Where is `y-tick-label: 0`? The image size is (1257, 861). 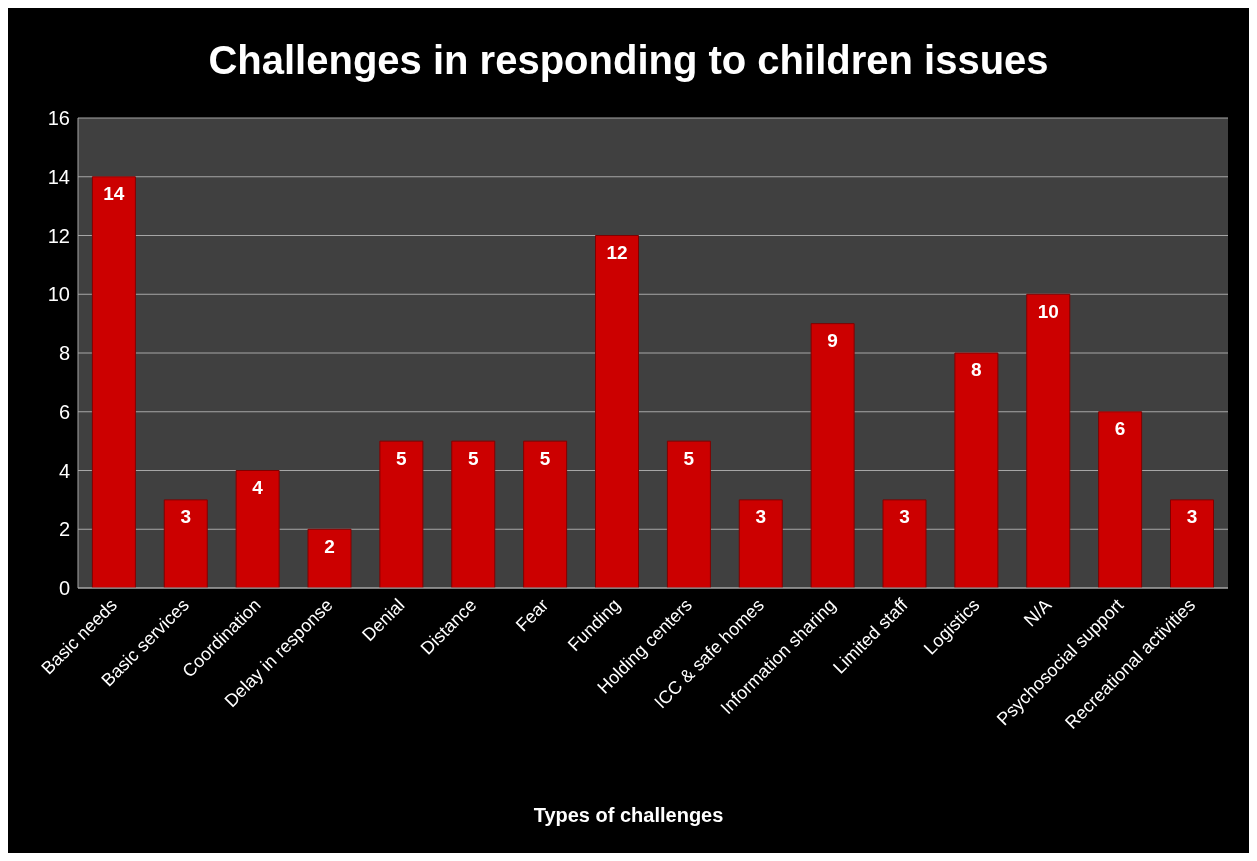
y-tick-label: 0 is located at coordinates (64, 588).